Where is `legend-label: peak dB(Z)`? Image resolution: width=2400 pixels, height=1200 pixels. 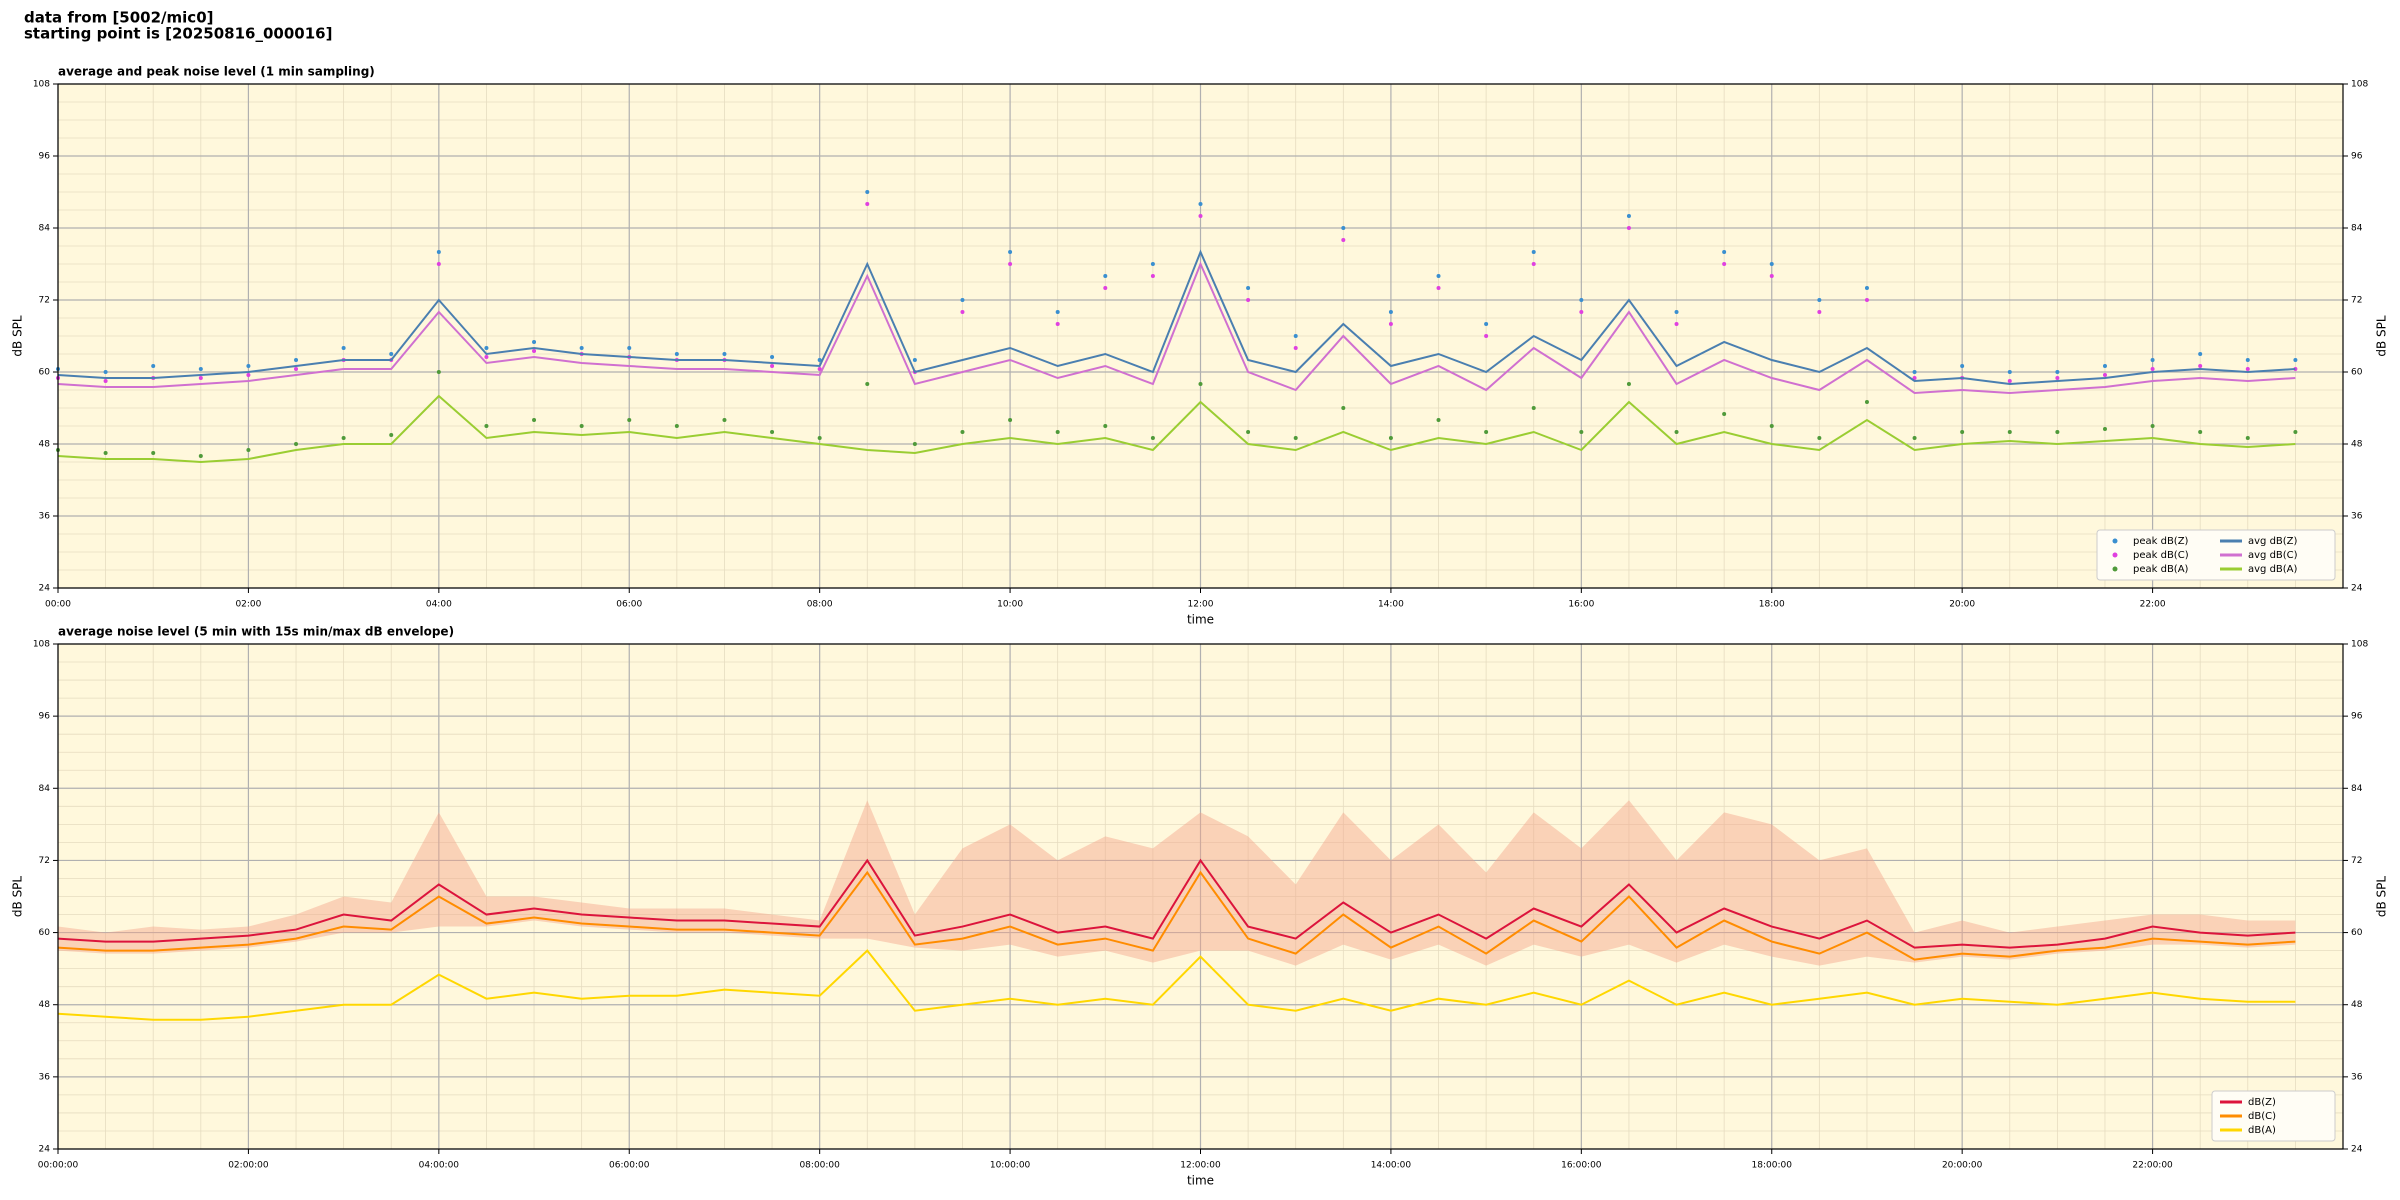 legend-label: peak dB(Z) is located at coordinates (2161, 541).